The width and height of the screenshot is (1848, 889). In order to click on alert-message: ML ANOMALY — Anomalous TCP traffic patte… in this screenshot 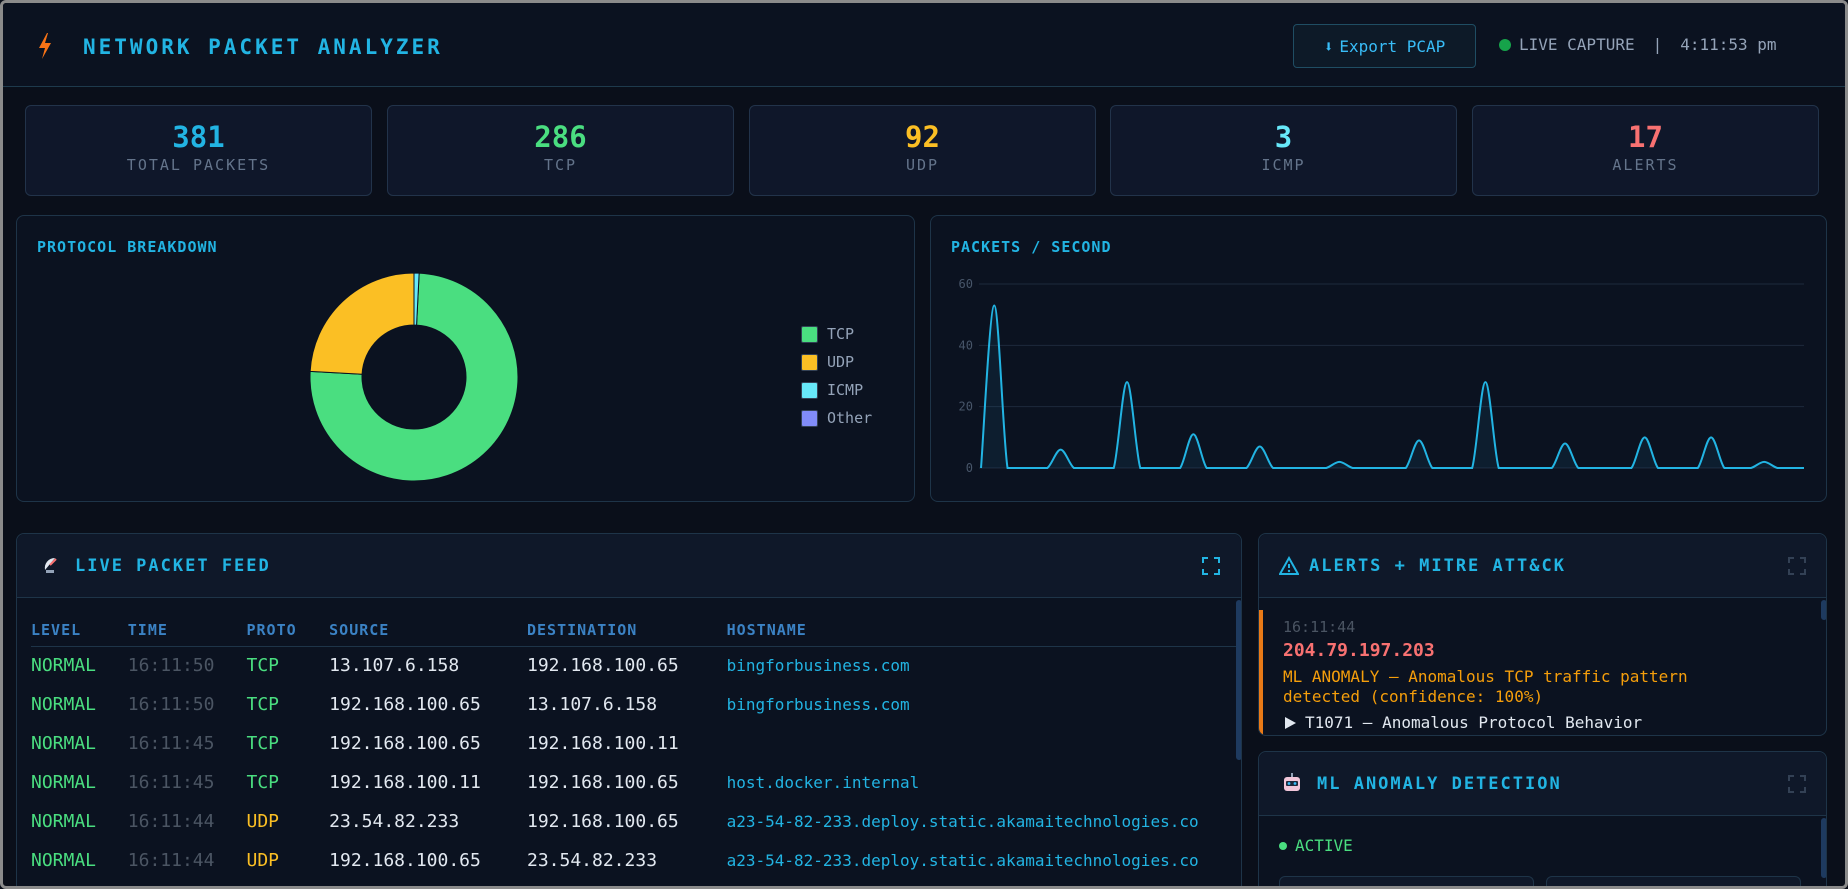, I will do `click(1485, 686)`.